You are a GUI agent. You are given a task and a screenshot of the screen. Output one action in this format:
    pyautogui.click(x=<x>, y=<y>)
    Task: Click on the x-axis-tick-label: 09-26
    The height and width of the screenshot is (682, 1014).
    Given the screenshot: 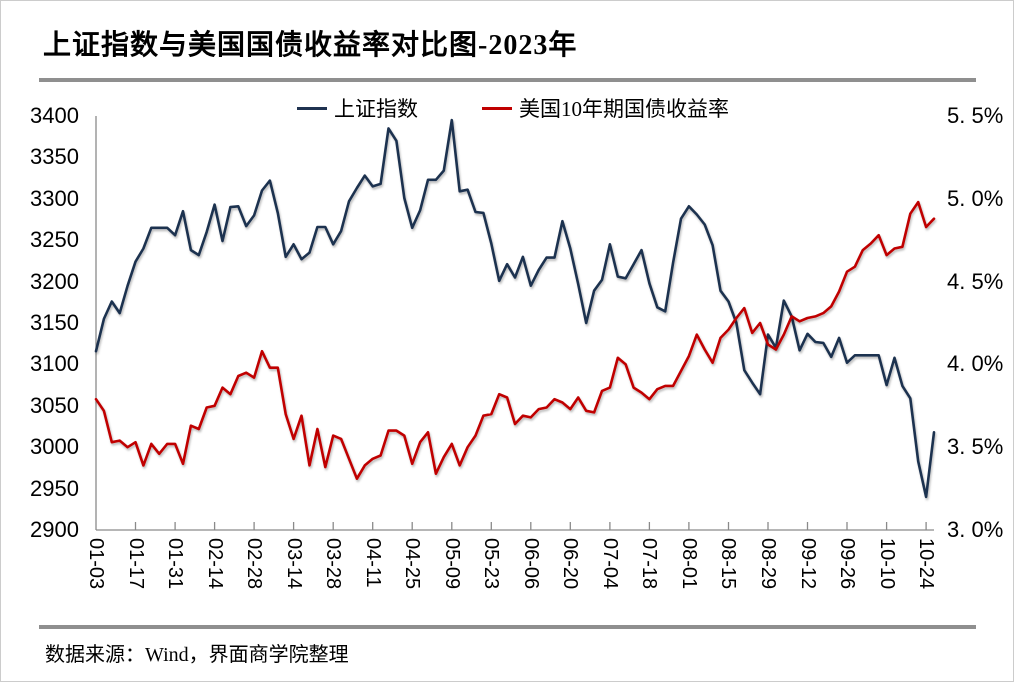 What is the action you would take?
    pyautogui.click(x=847, y=564)
    